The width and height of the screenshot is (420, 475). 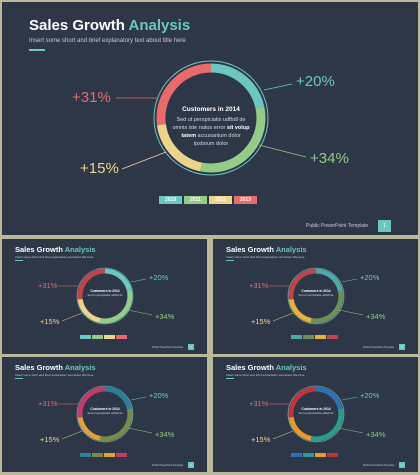 I want to click on connector-top-right, so click(x=278, y=87).